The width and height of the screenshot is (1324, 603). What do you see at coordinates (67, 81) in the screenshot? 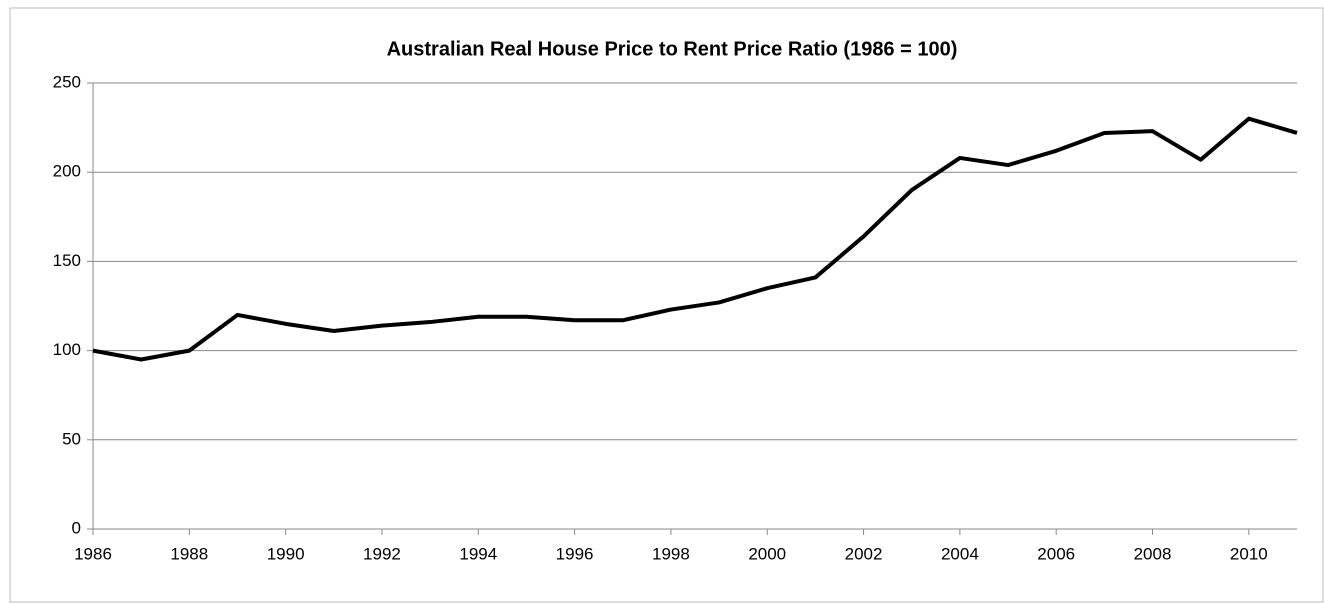
I see `y-tick-label: 250` at bounding box center [67, 81].